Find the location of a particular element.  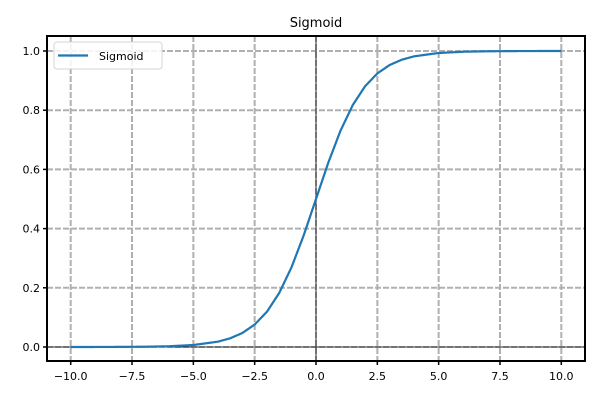

y-tick-label: 0.0 is located at coordinates (32, 347).